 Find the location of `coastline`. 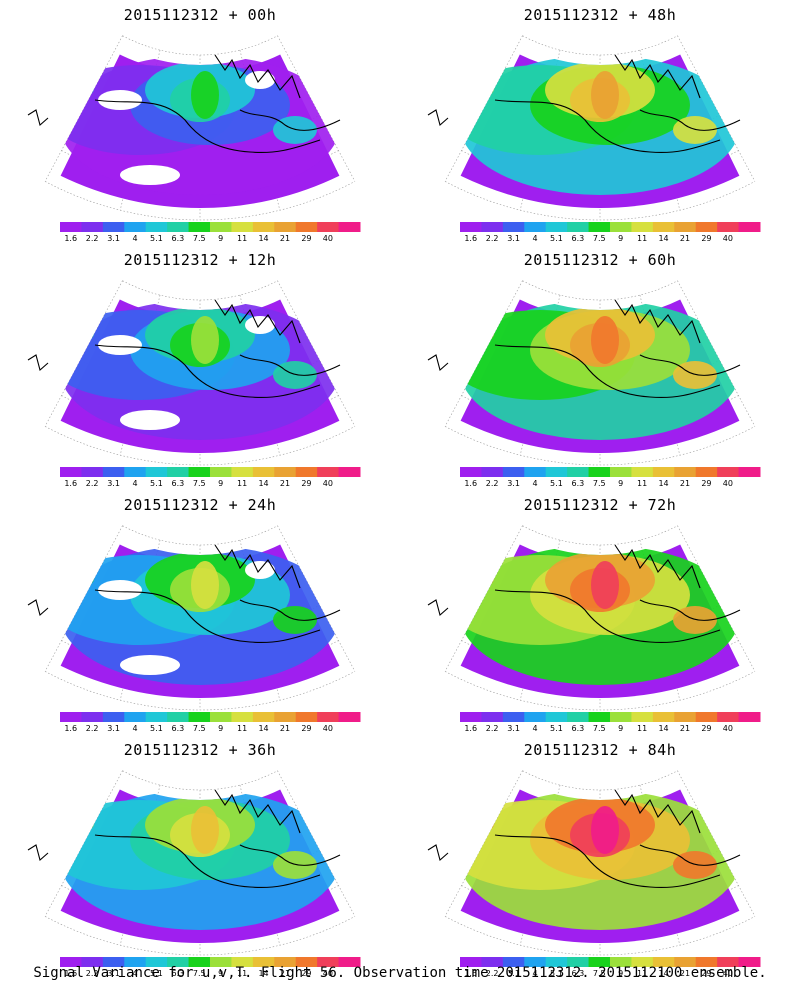

coastline is located at coordinates (584, 103).